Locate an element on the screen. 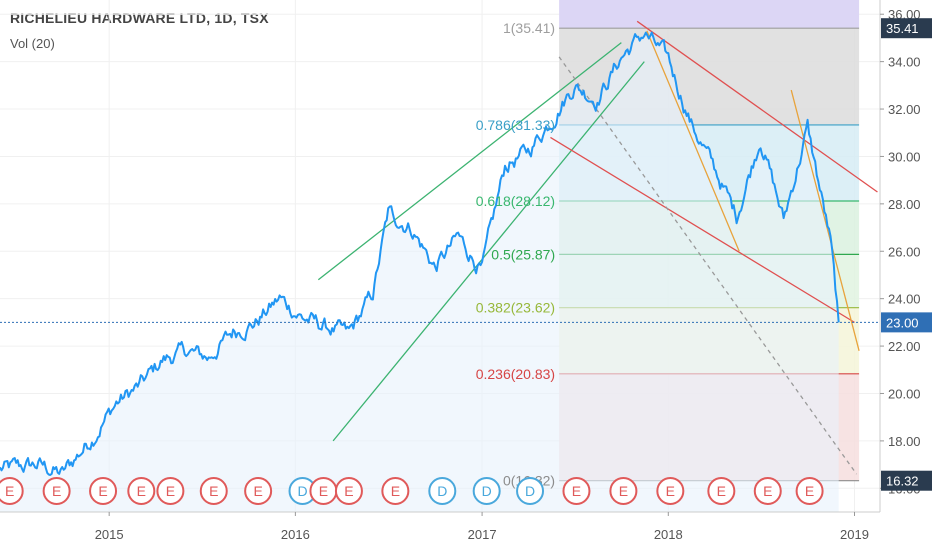 The image size is (932, 550). price-tick-label: 28.00 is located at coordinates (904, 204).